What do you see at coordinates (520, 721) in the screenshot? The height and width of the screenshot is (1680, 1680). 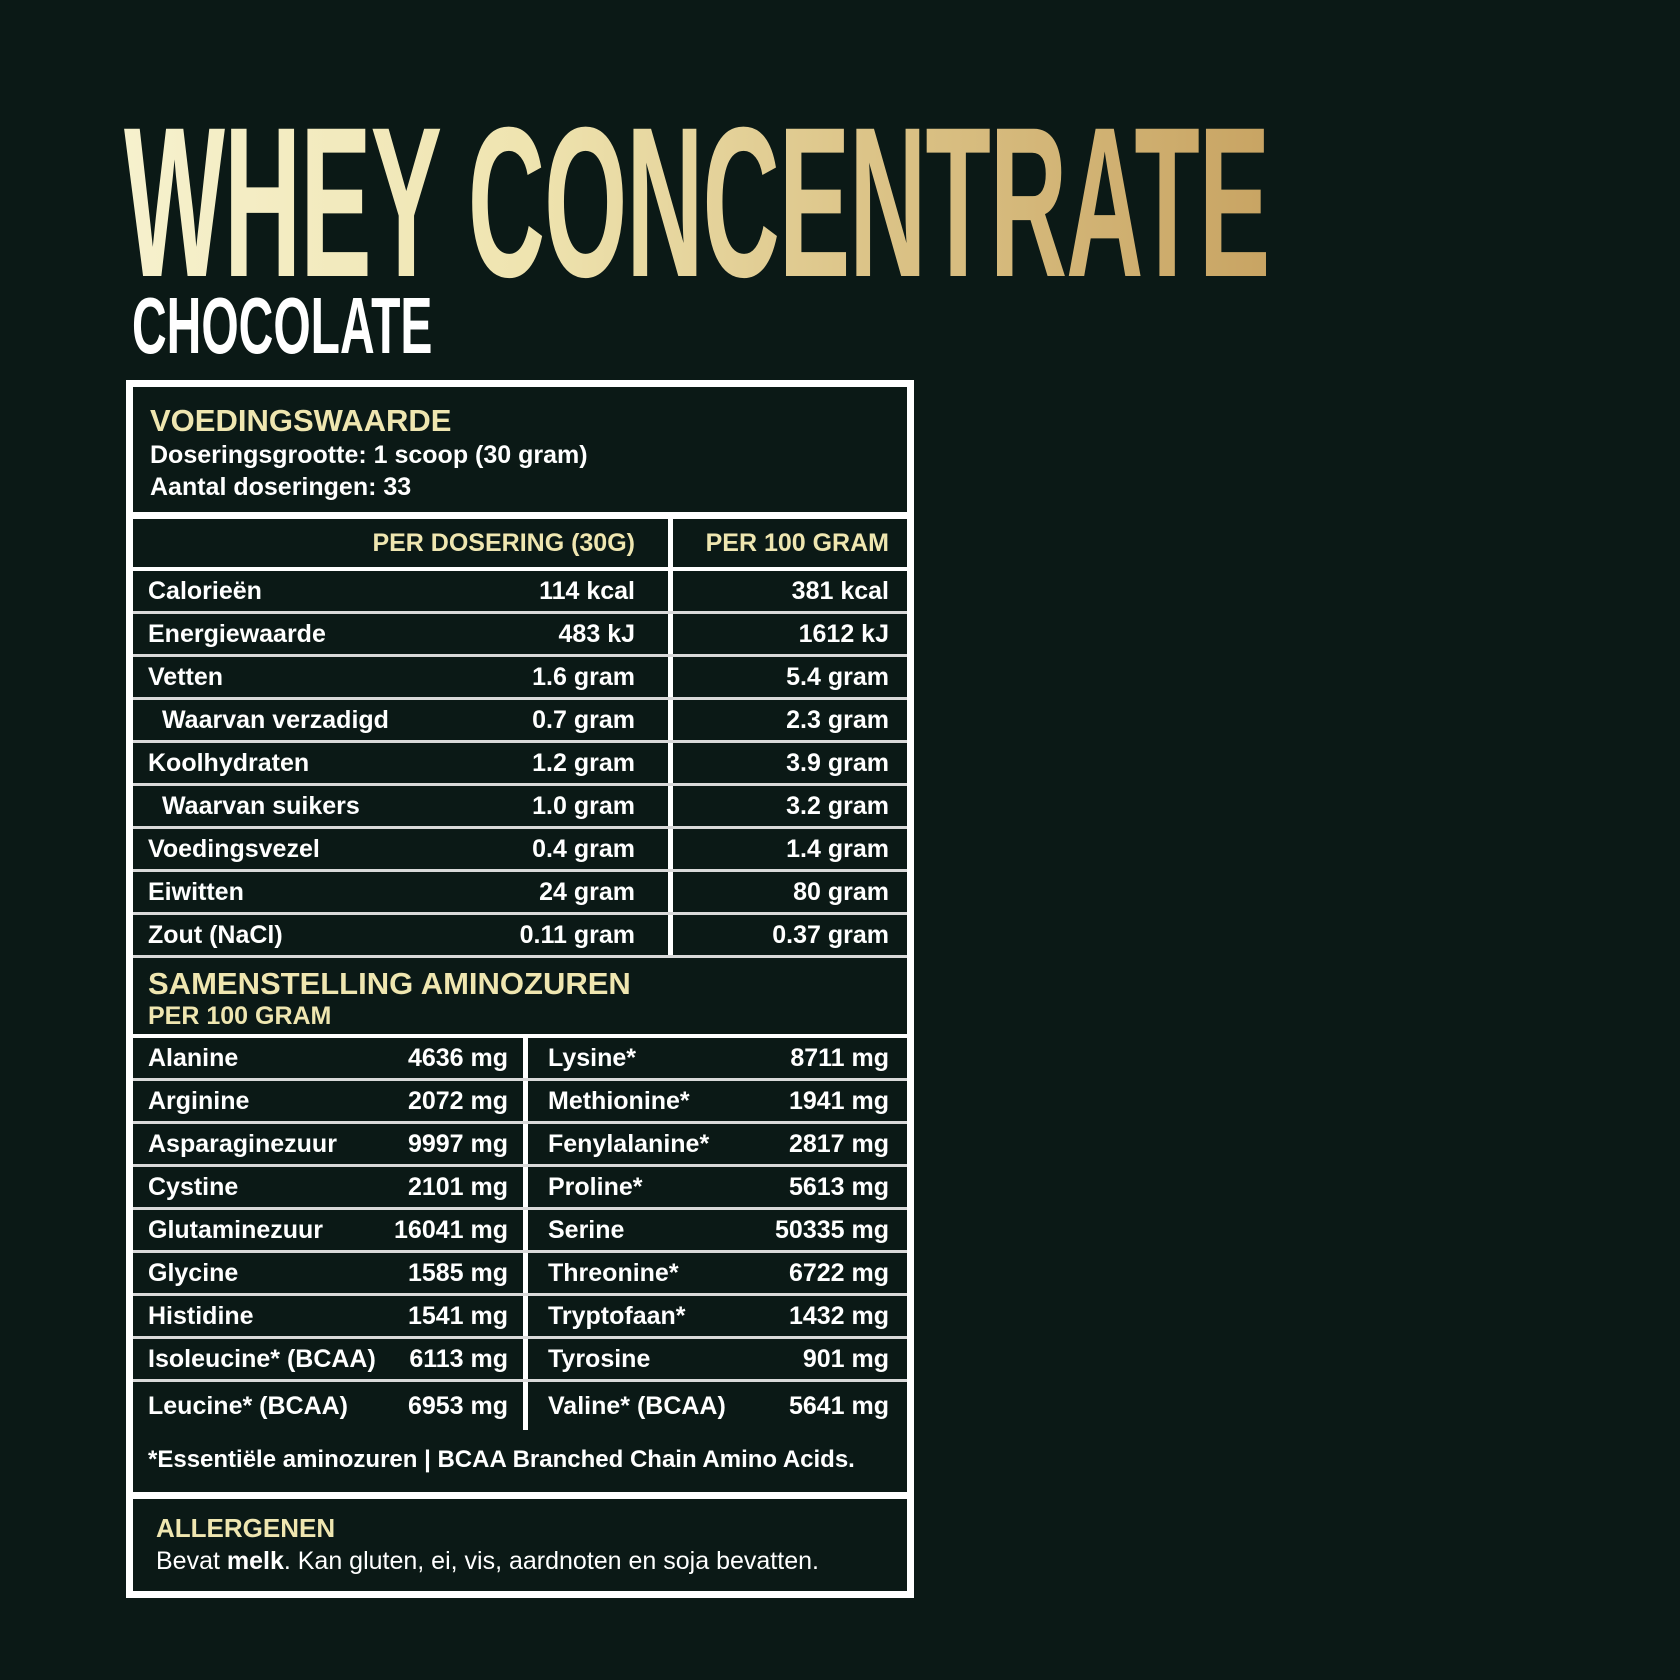 I see `nutrition-row: Waarvan verzadigd 0.7 gram 2.3 gram` at bounding box center [520, 721].